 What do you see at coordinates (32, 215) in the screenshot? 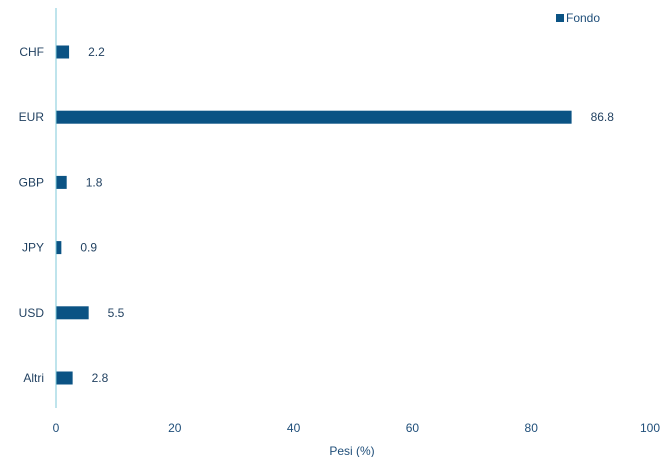
I see `category-labels: CHF EUR GBP JPY USD Altri` at bounding box center [32, 215].